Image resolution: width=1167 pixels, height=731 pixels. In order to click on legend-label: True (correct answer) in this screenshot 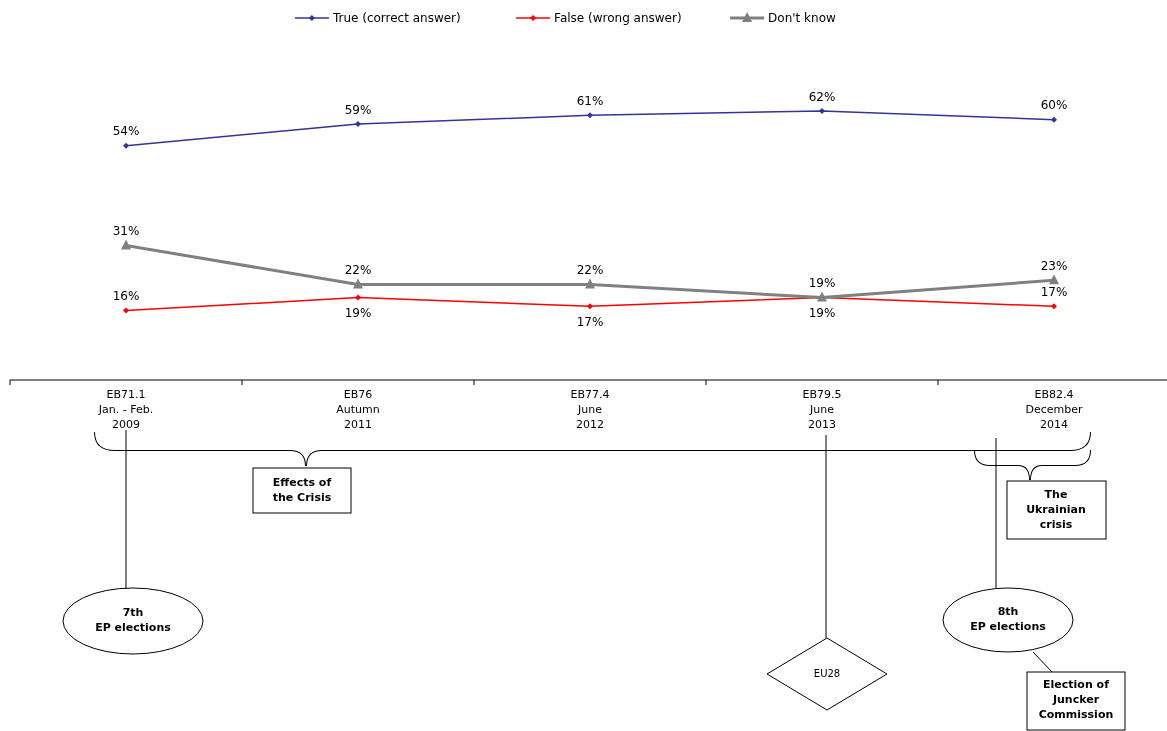, I will do `click(396, 17)`.